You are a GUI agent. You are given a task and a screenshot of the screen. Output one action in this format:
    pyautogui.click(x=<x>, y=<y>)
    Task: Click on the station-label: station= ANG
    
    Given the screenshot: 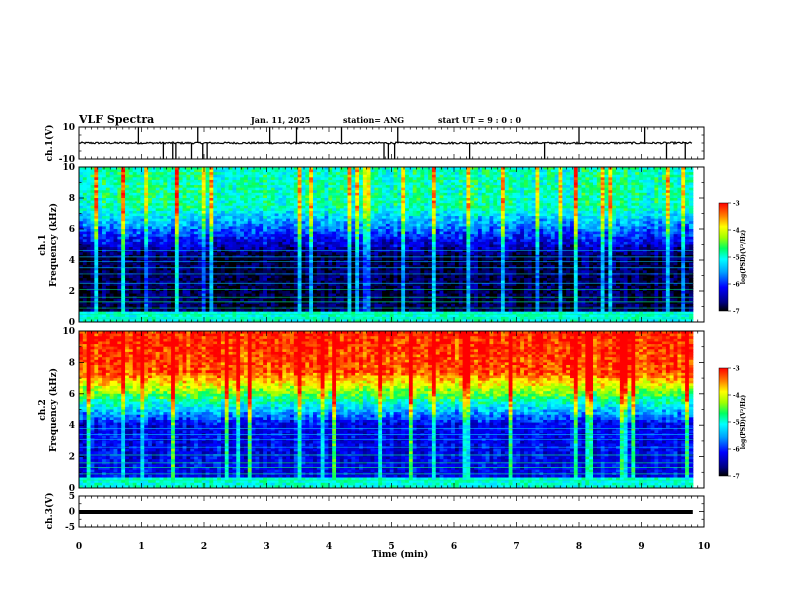 What is the action you would take?
    pyautogui.click(x=373, y=120)
    